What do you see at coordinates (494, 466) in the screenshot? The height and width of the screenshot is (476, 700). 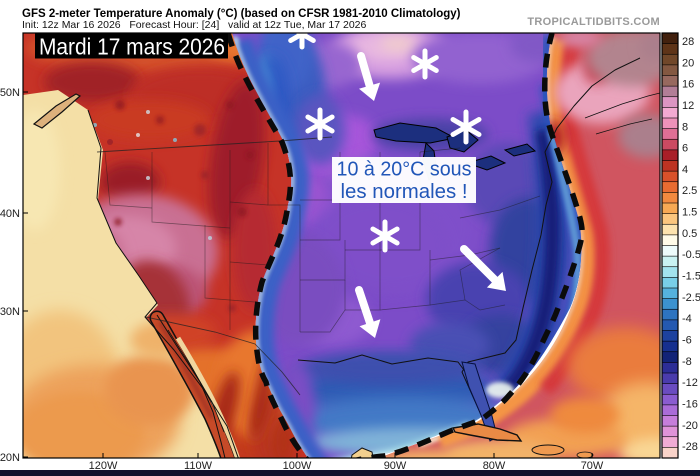 I see `svg-text: 80W` at bounding box center [494, 466].